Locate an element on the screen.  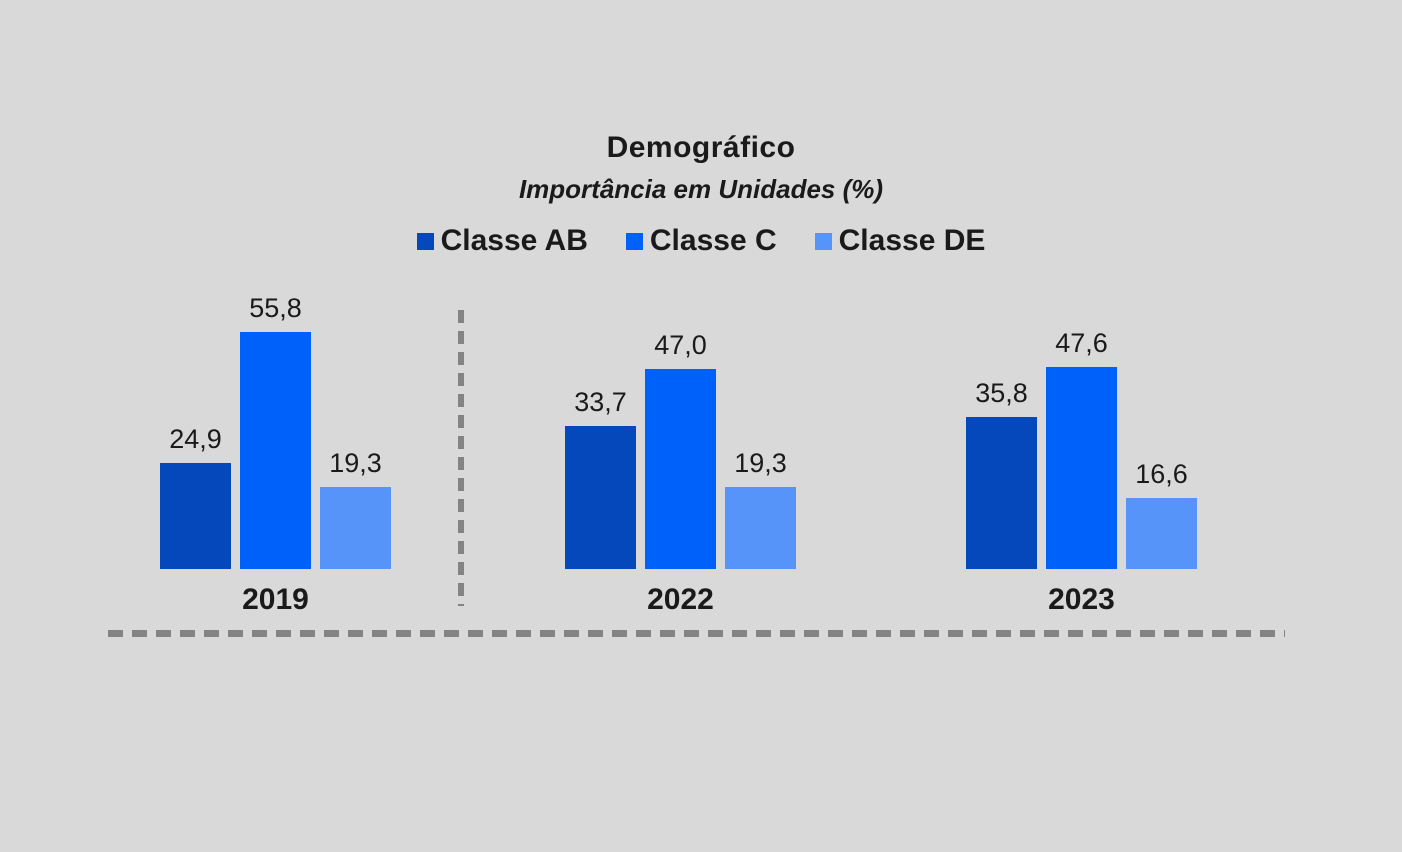
bar-value-label: 47,0 is located at coordinates (680, 345).